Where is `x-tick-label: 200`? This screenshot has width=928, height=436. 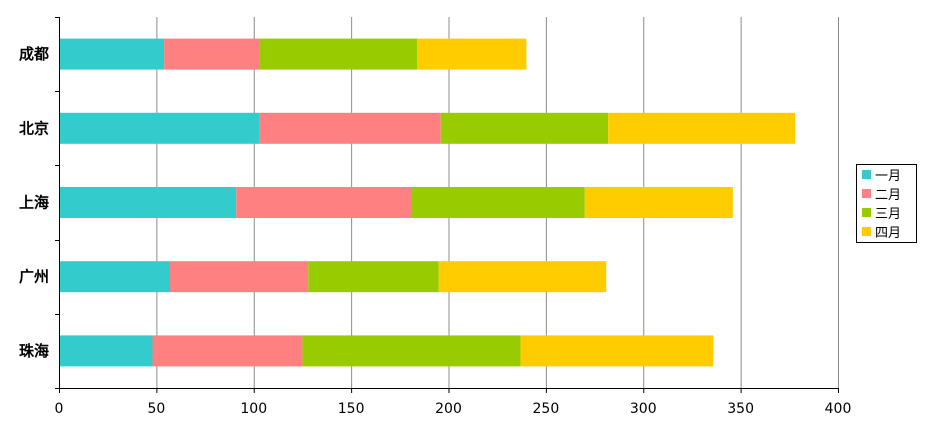
x-tick-label: 200 is located at coordinates (448, 409).